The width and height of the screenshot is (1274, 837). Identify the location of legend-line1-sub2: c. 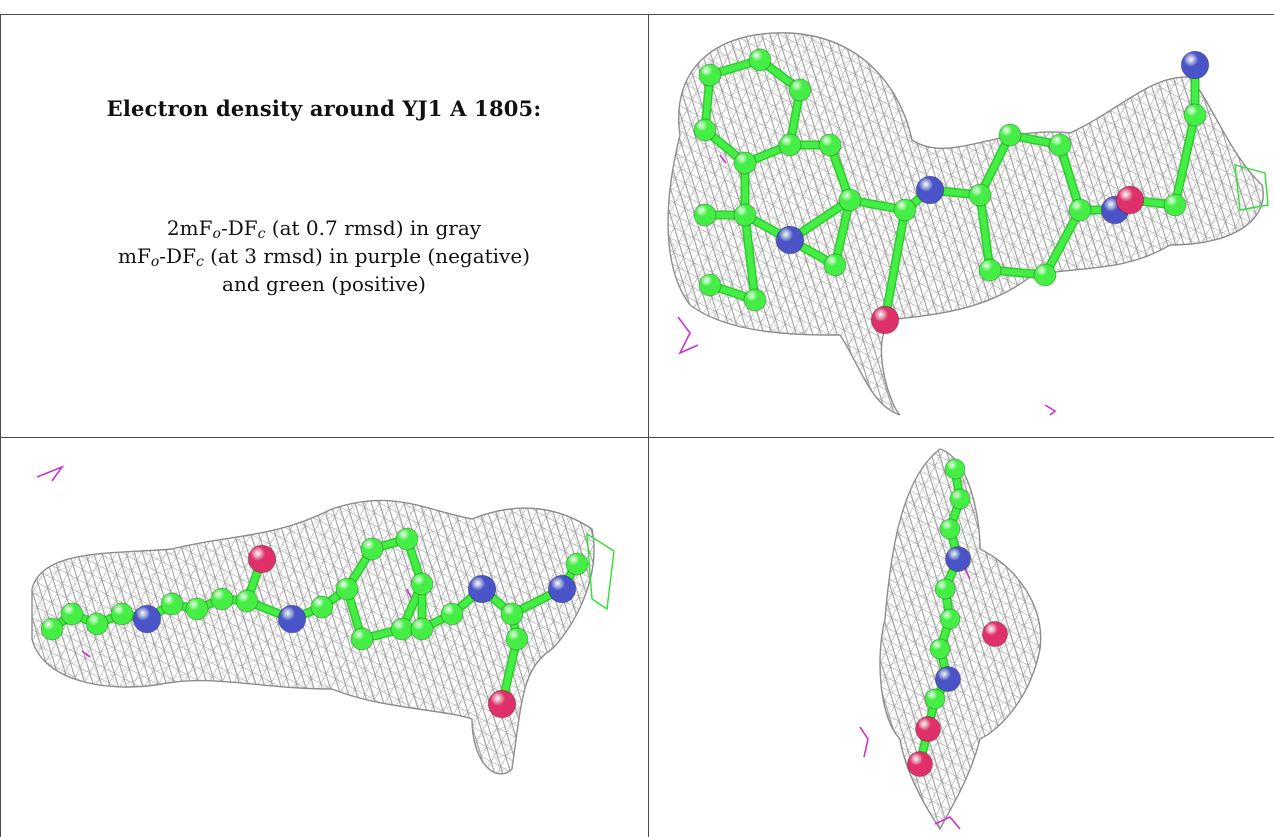
(261, 234).